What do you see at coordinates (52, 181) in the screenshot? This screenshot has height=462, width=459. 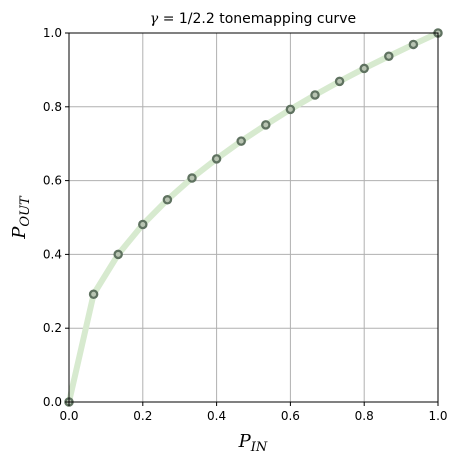 I see `y-tick-label: 0.6` at bounding box center [52, 181].